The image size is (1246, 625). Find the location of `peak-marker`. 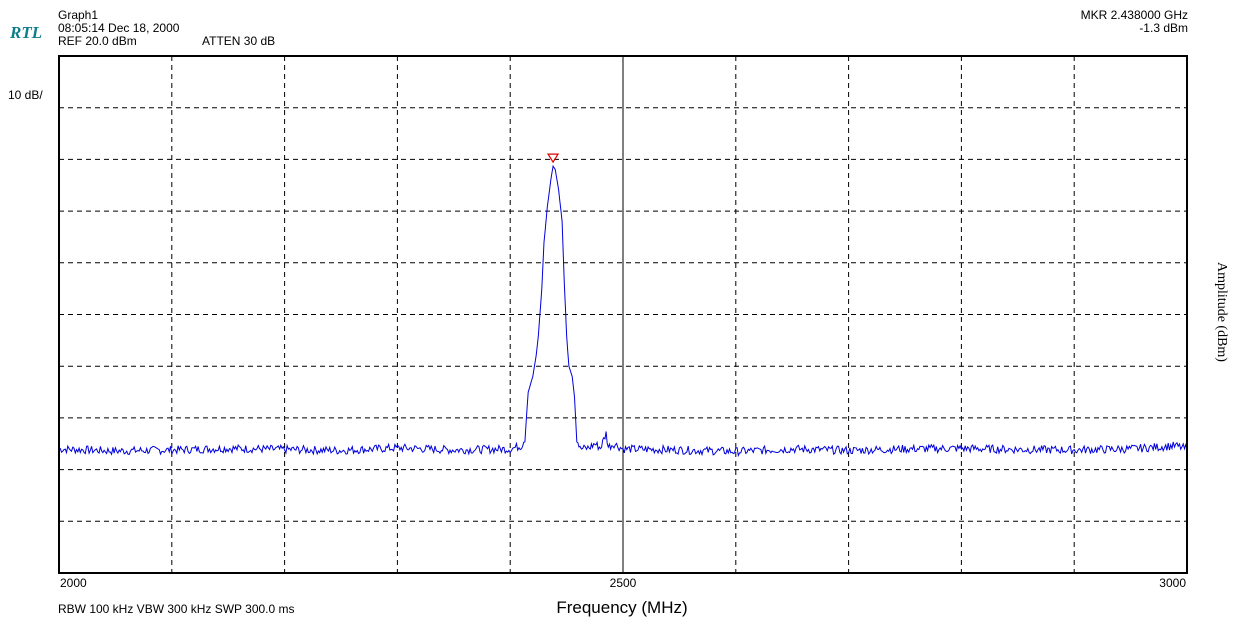

peak-marker is located at coordinates (553, 158).